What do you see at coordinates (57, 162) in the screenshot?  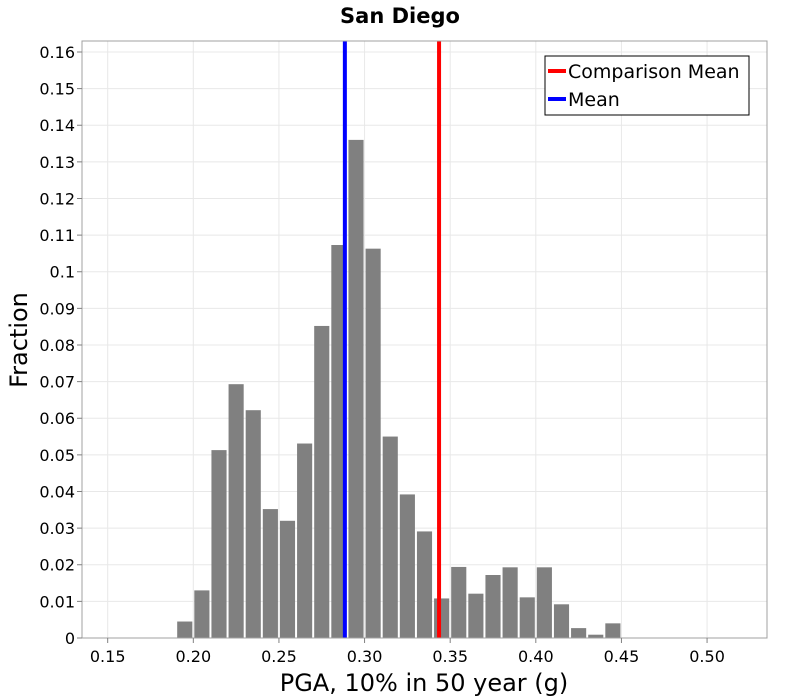 I see `y-tick-label: 0.13` at bounding box center [57, 162].